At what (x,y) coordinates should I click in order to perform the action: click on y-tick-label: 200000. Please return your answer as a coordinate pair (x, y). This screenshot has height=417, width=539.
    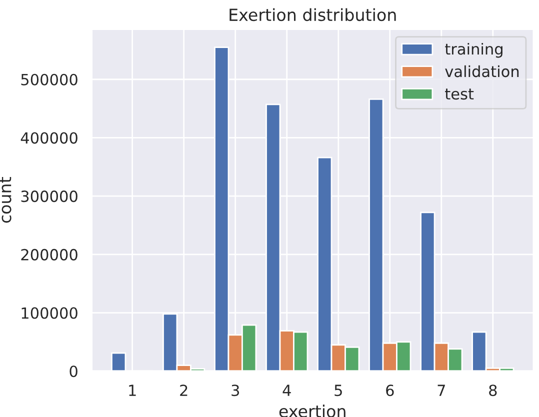
    Looking at the image, I should click on (49, 254).